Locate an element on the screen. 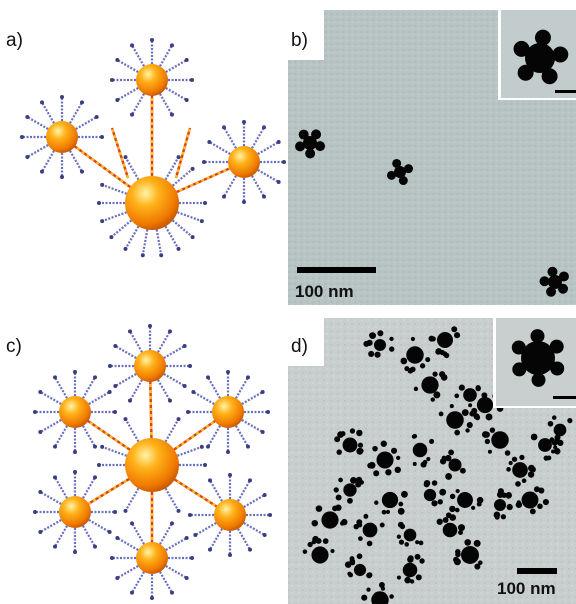 The image size is (576, 604). panel-label: c) is located at coordinates (14, 346).